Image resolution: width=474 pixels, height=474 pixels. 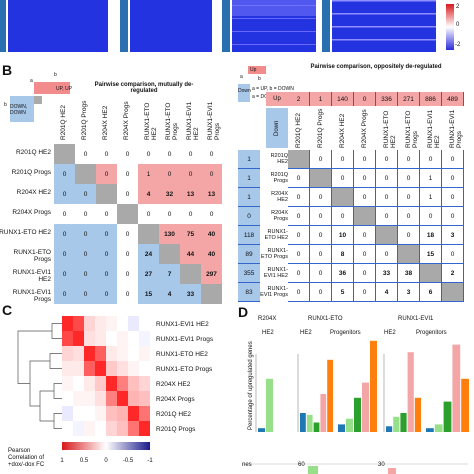 What do you see at coordinates (150, 461) in the screenshot?
I see `corr-cbar-tick: -1` at bounding box center [150, 461].